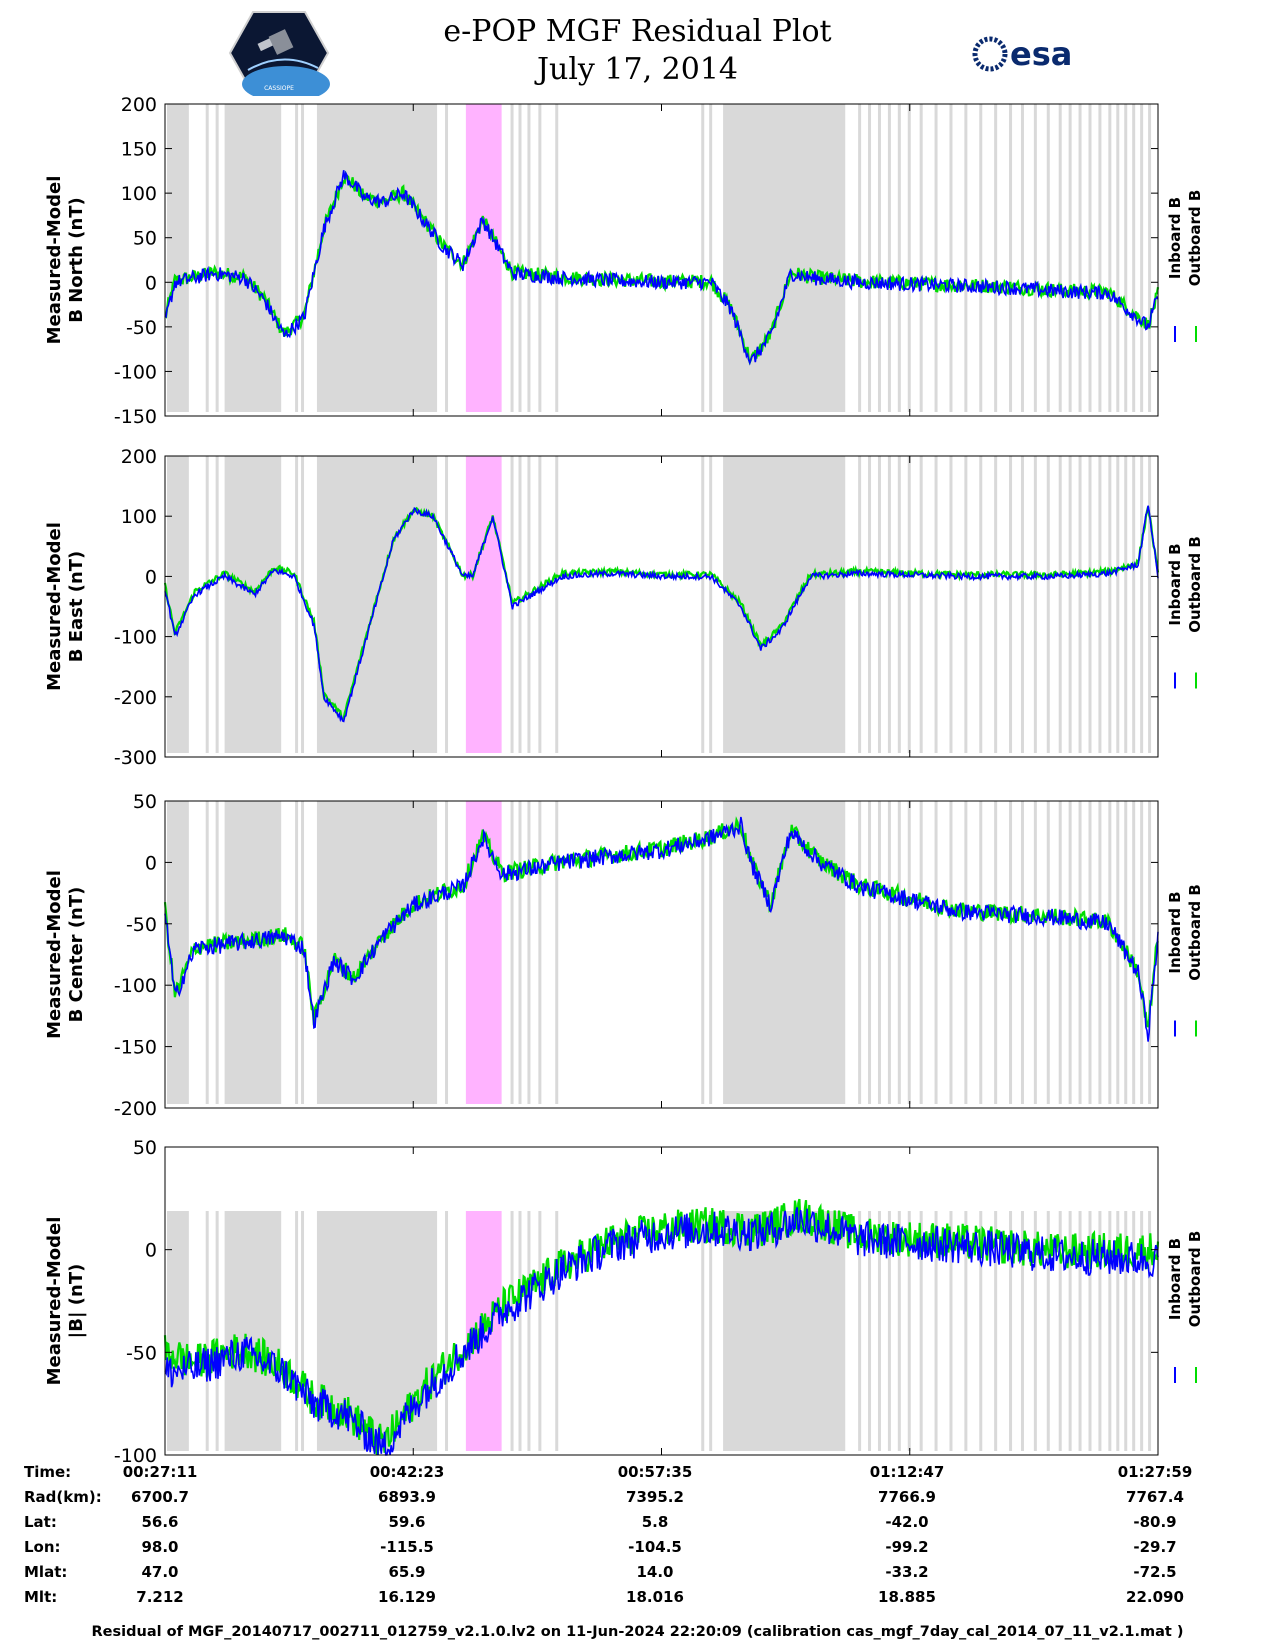 Image resolution: width=1275 pixels, height=1650 pixels. Describe the element at coordinates (160, 1547) in the screenshot. I see `info-value: 98.0` at that location.